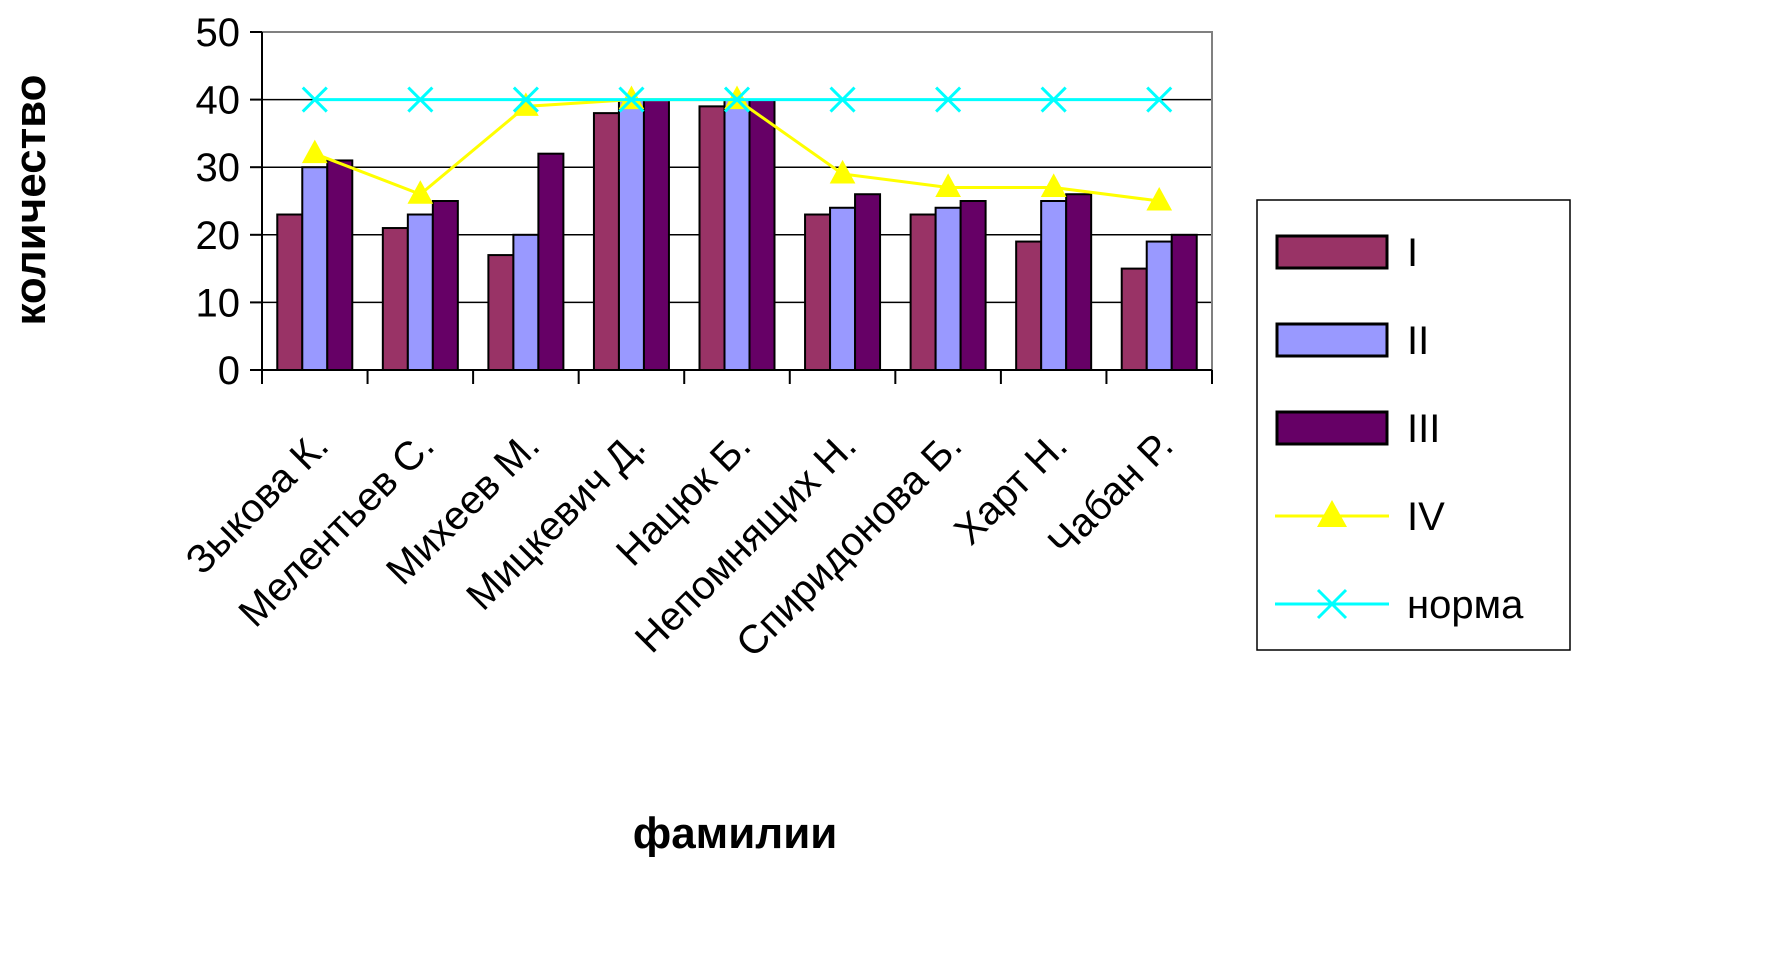  I want to click on y-tick-label: 0, so click(229, 371).